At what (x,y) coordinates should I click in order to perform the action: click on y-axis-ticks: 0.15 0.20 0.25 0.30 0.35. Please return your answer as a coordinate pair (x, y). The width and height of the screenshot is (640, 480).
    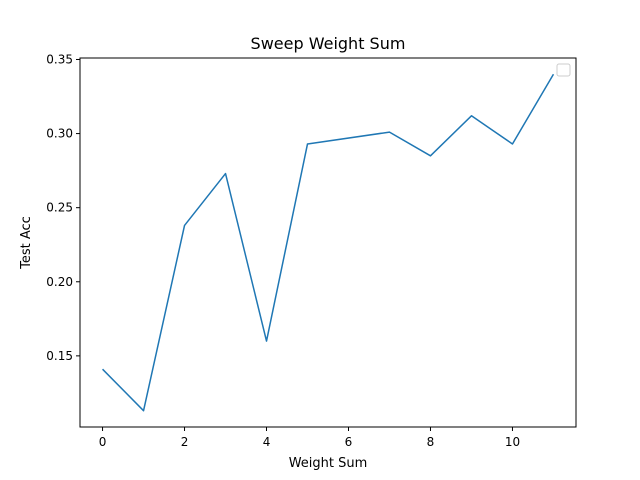
    Looking at the image, I should click on (63, 207).